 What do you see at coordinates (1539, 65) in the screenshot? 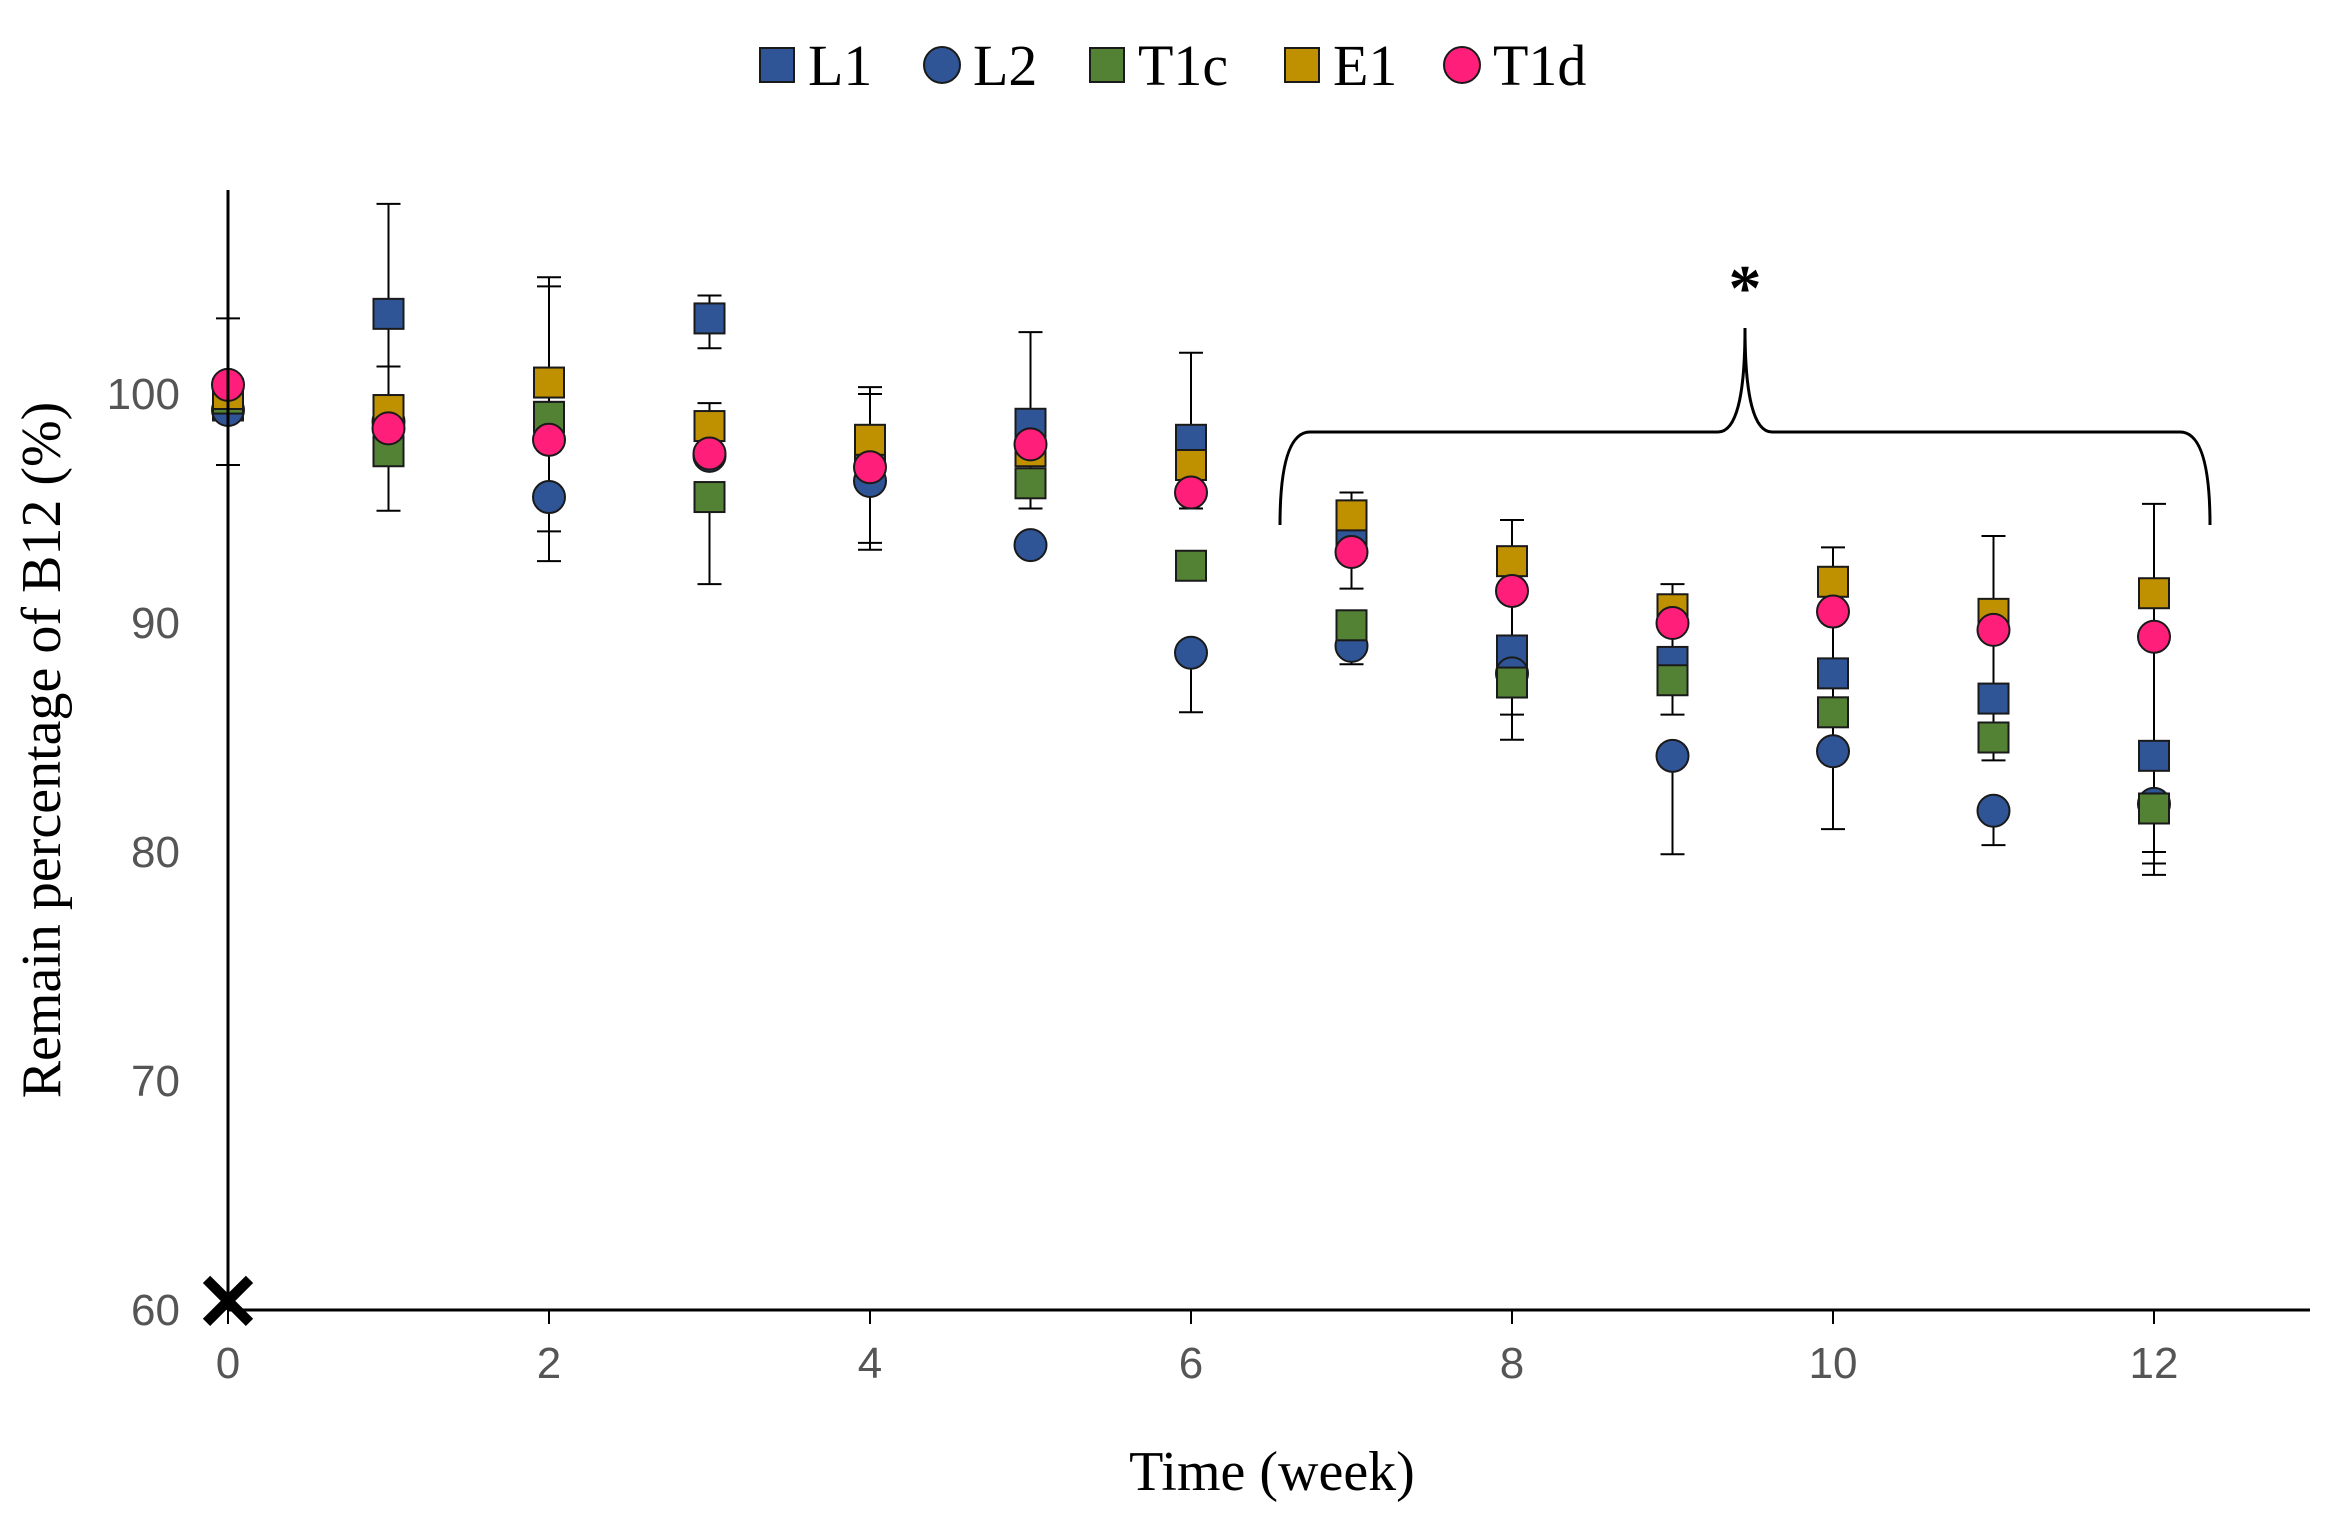
I see `legend-label-t1d: T1d` at bounding box center [1539, 65].